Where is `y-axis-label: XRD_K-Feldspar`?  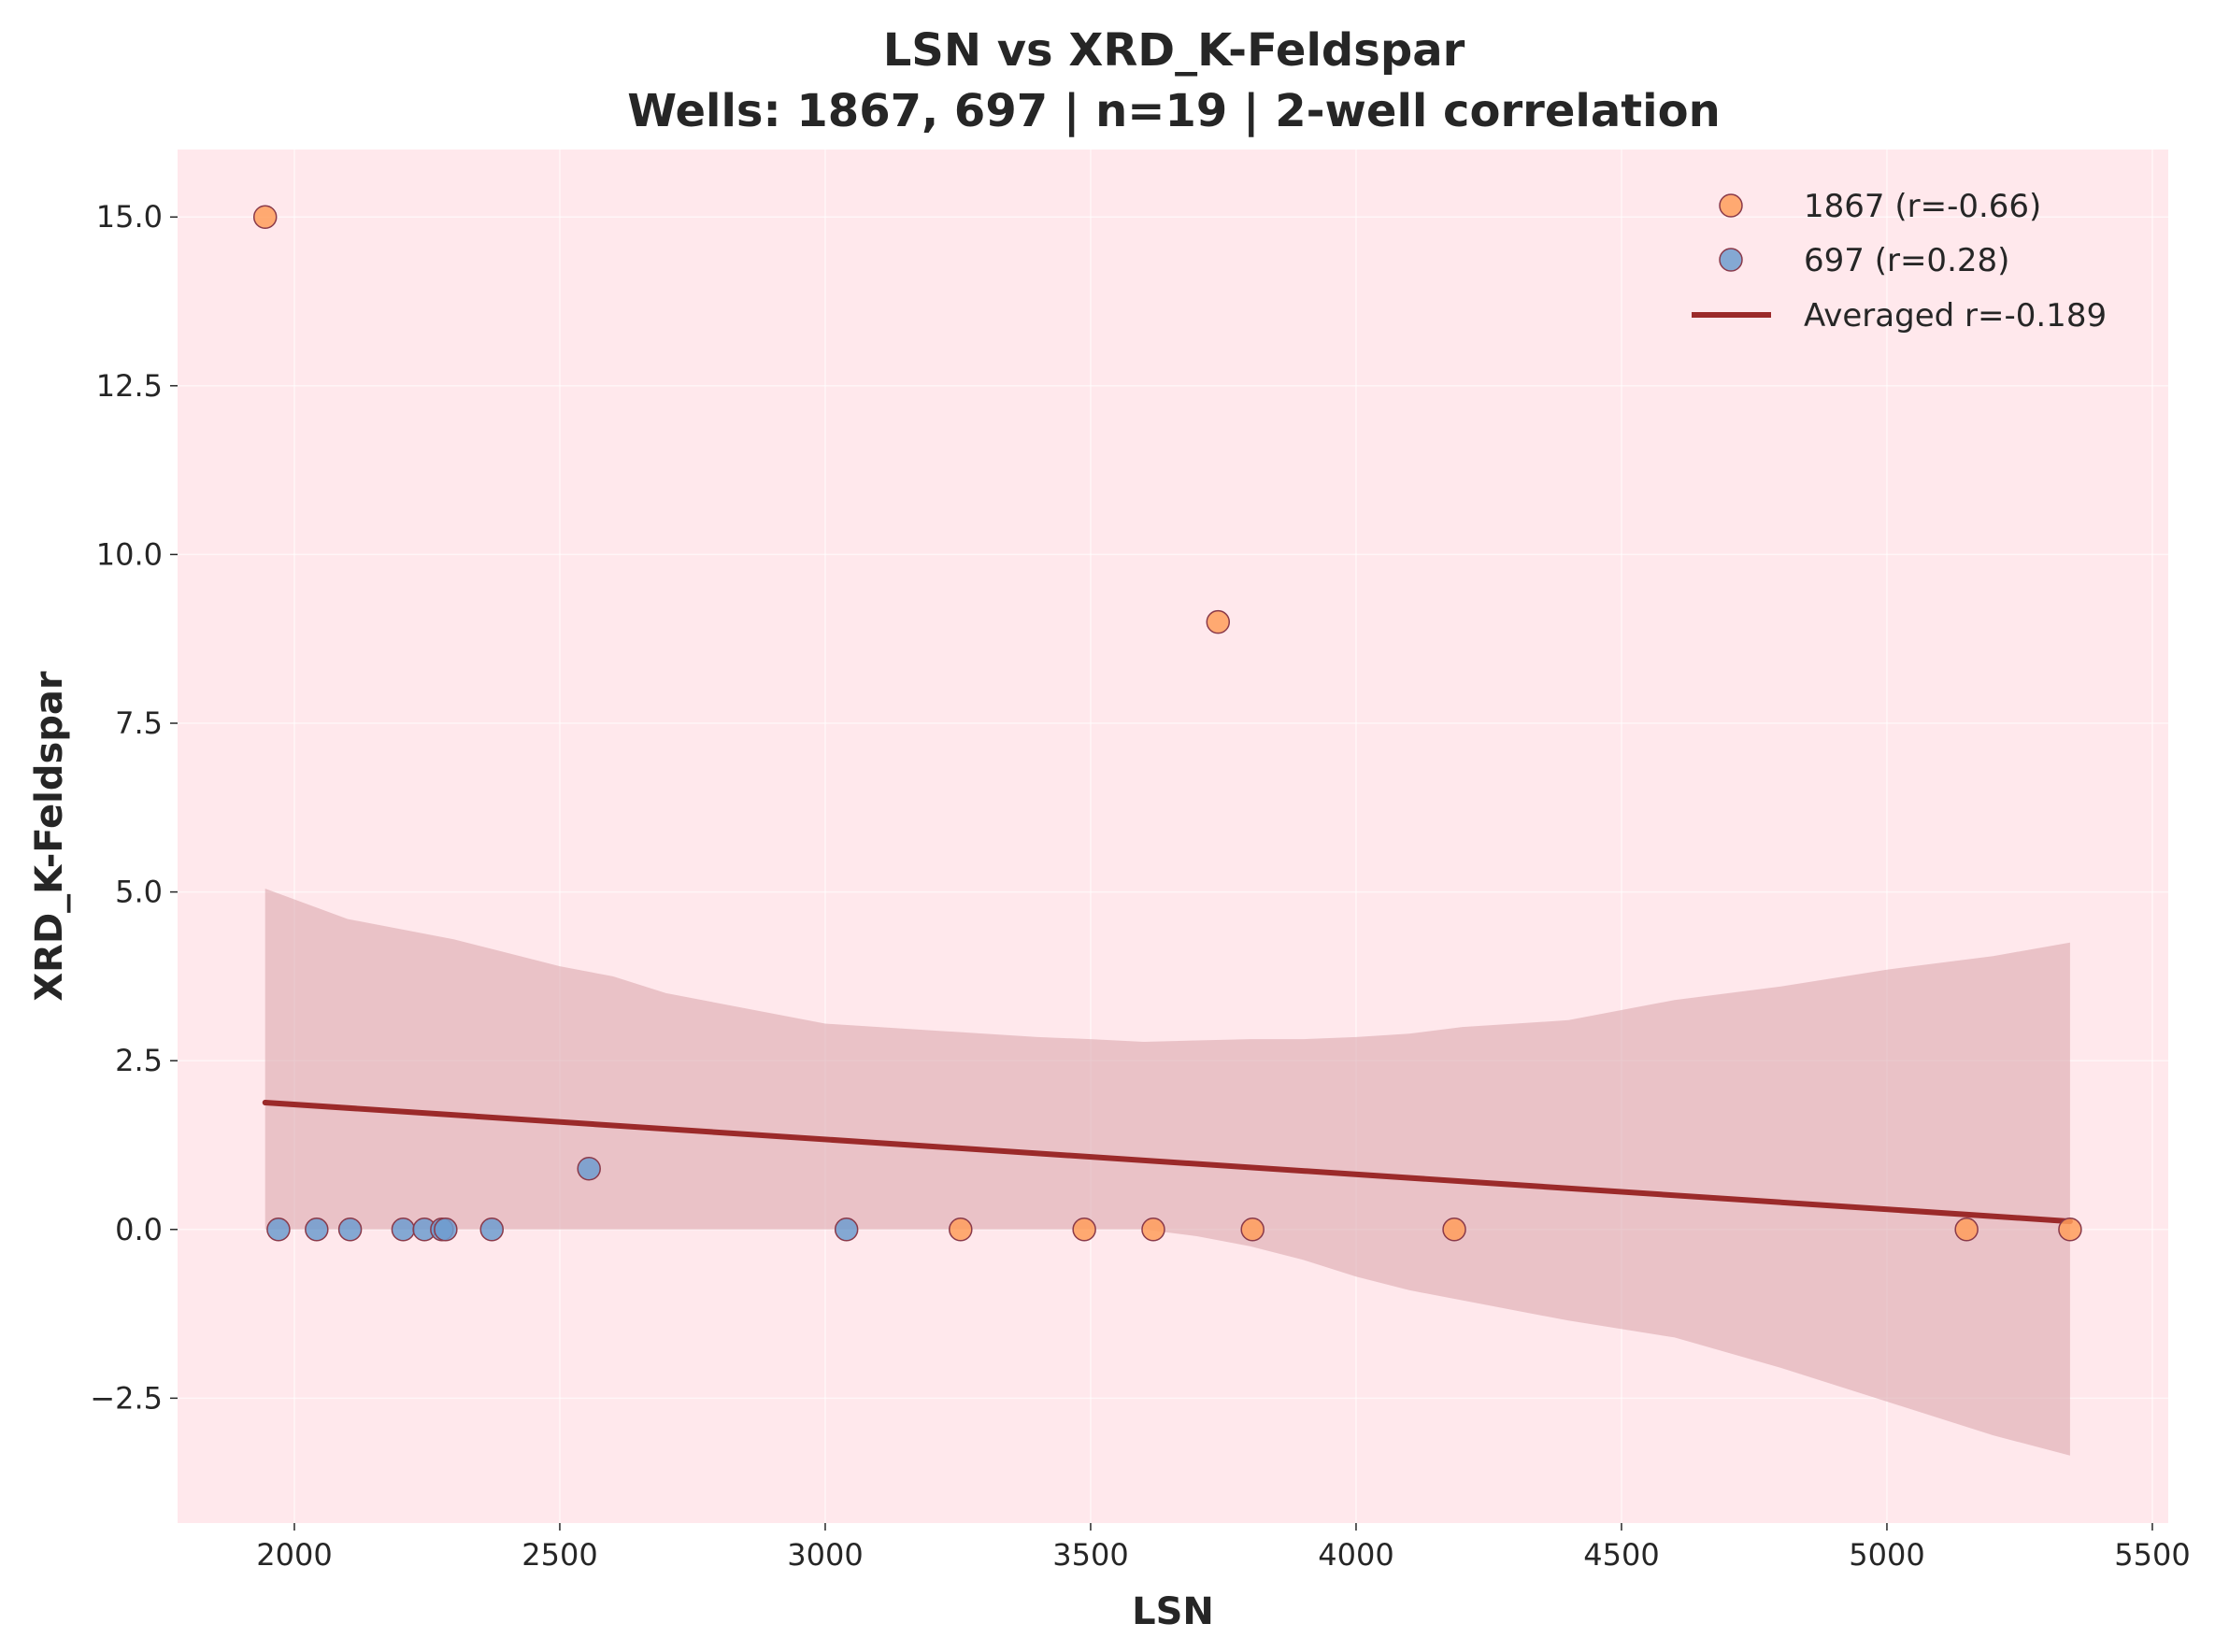 y-axis-label: XRD_K-Feldspar is located at coordinates (50, 837).